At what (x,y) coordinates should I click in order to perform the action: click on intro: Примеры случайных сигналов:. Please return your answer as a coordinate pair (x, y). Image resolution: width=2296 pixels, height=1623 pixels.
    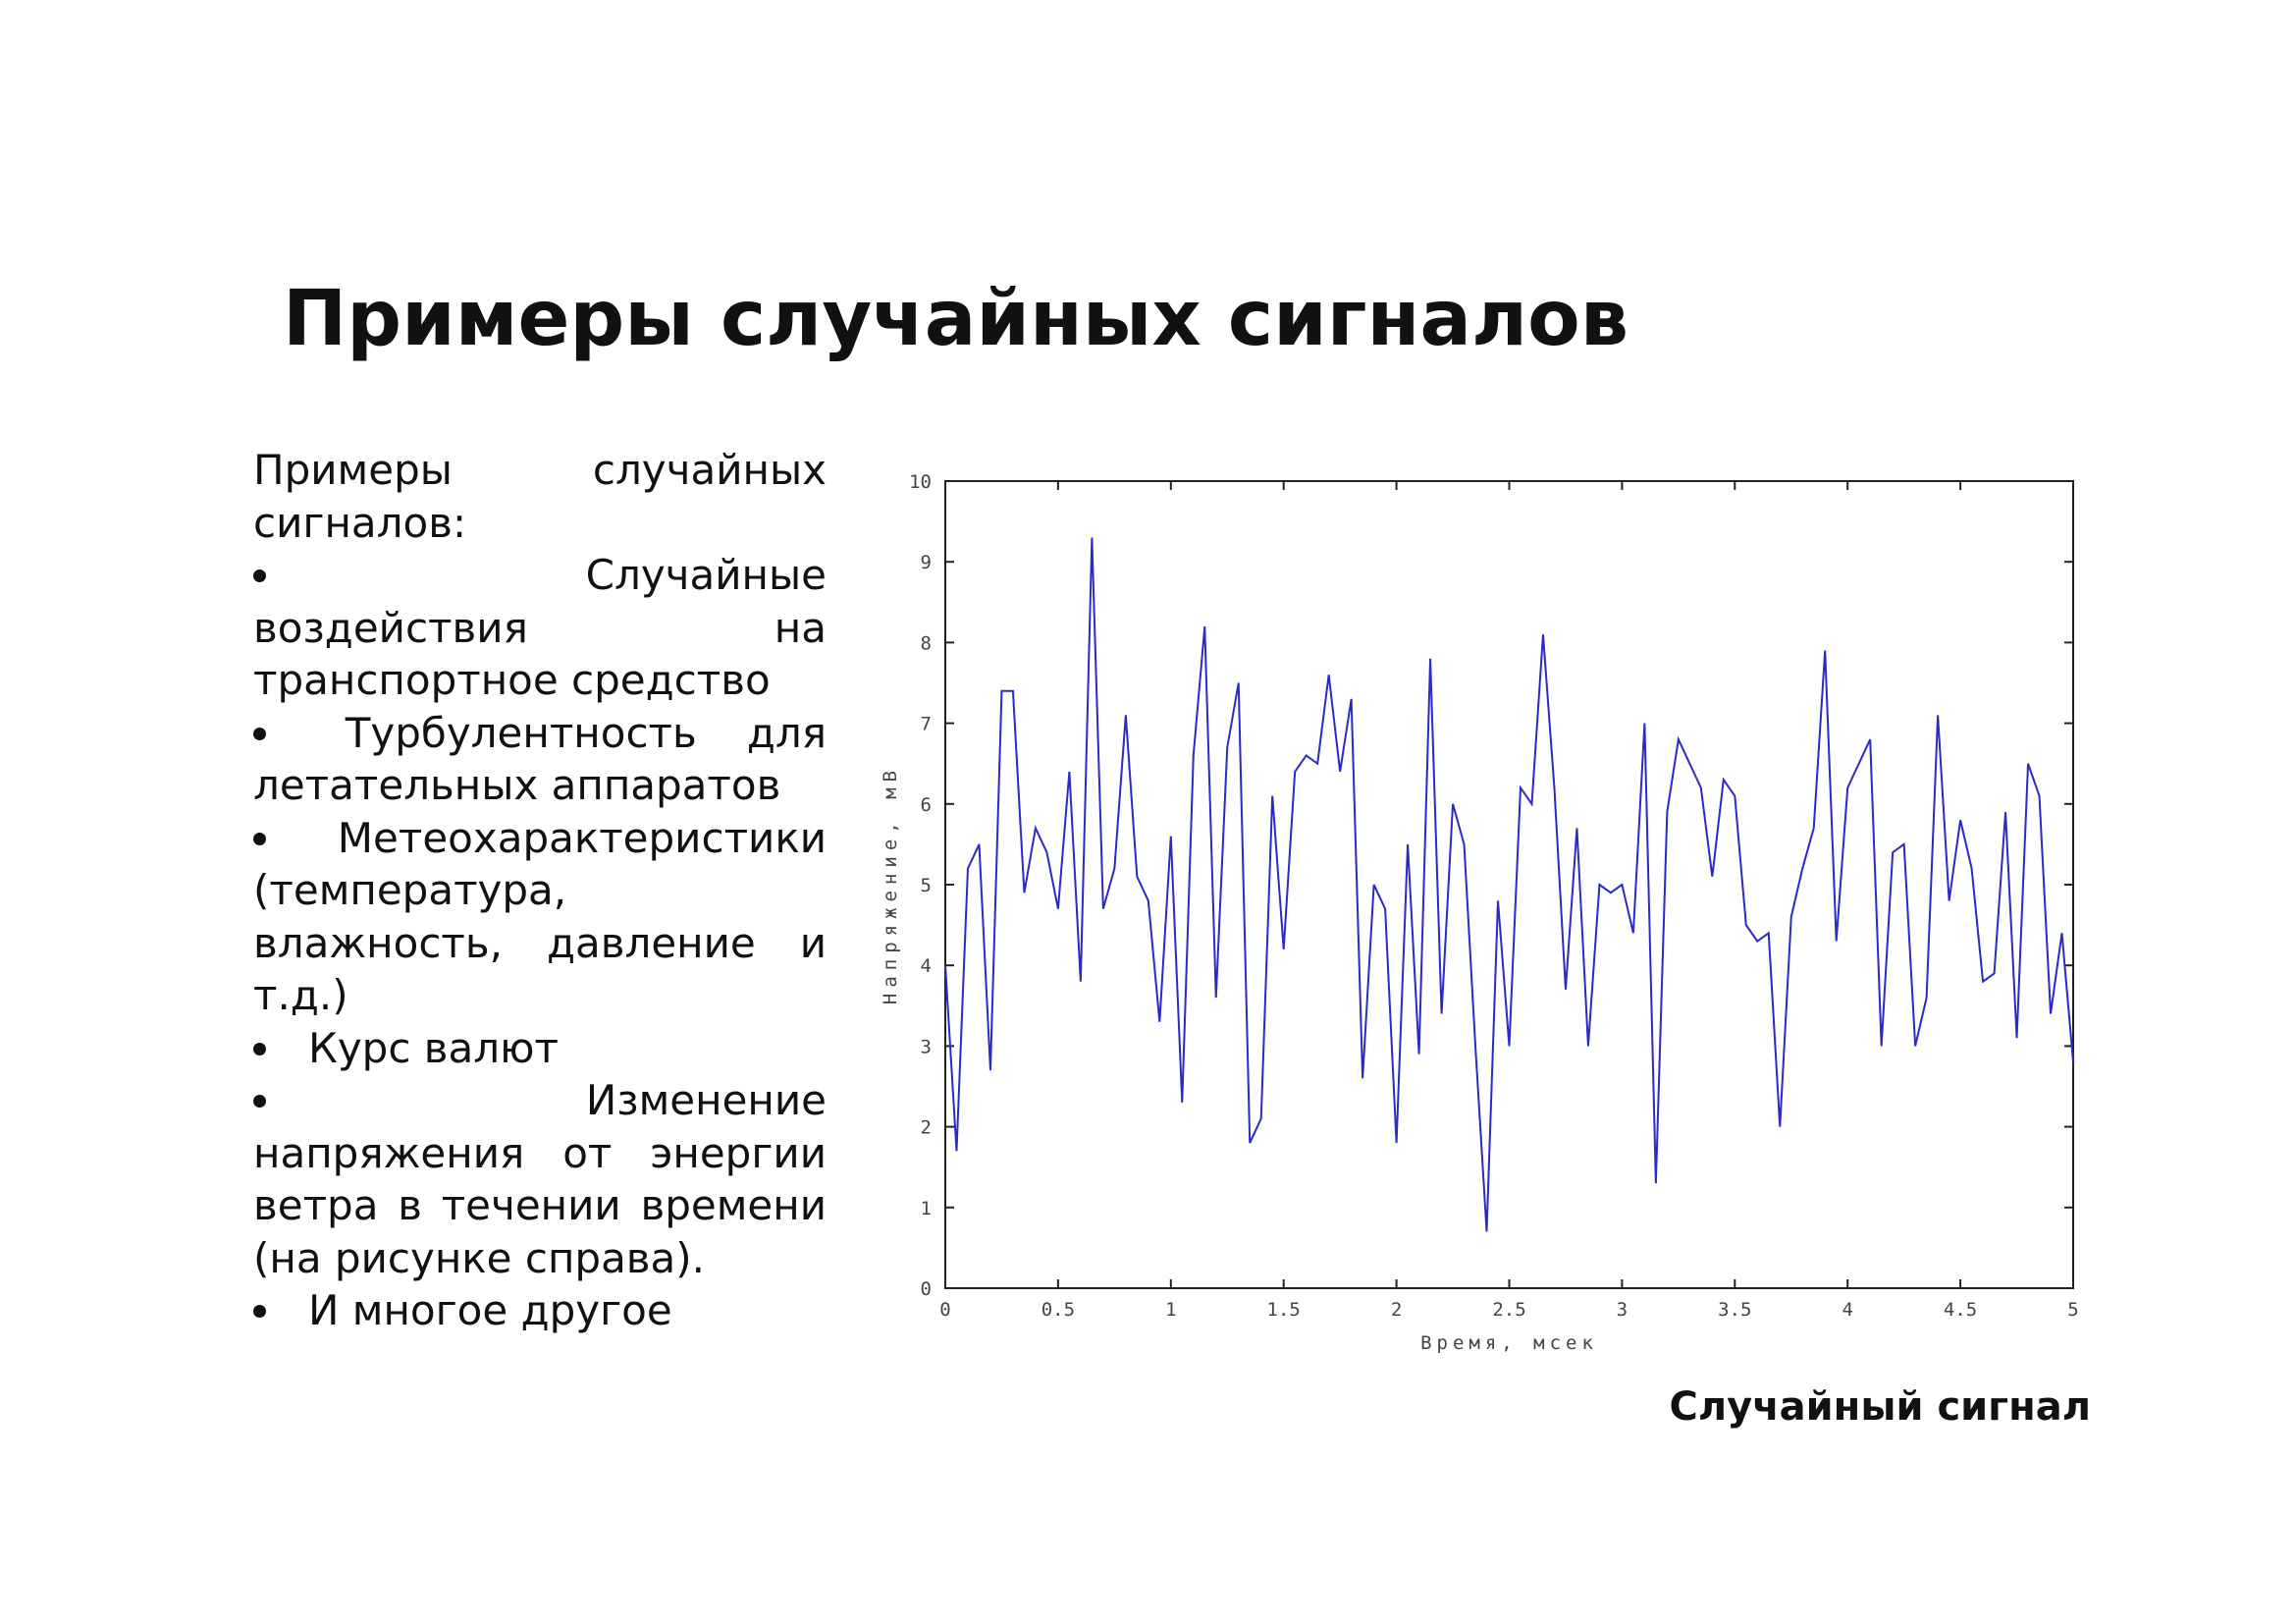
    Looking at the image, I should click on (540, 496).